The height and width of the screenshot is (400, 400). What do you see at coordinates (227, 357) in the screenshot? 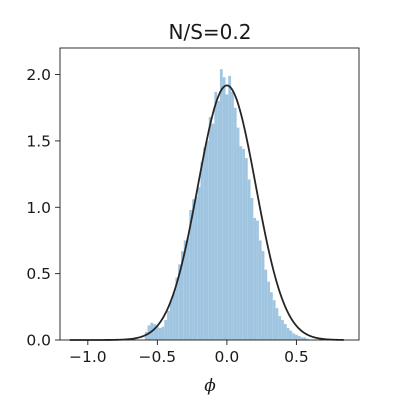
I see `x-tick-label: 0.0` at bounding box center [227, 357].